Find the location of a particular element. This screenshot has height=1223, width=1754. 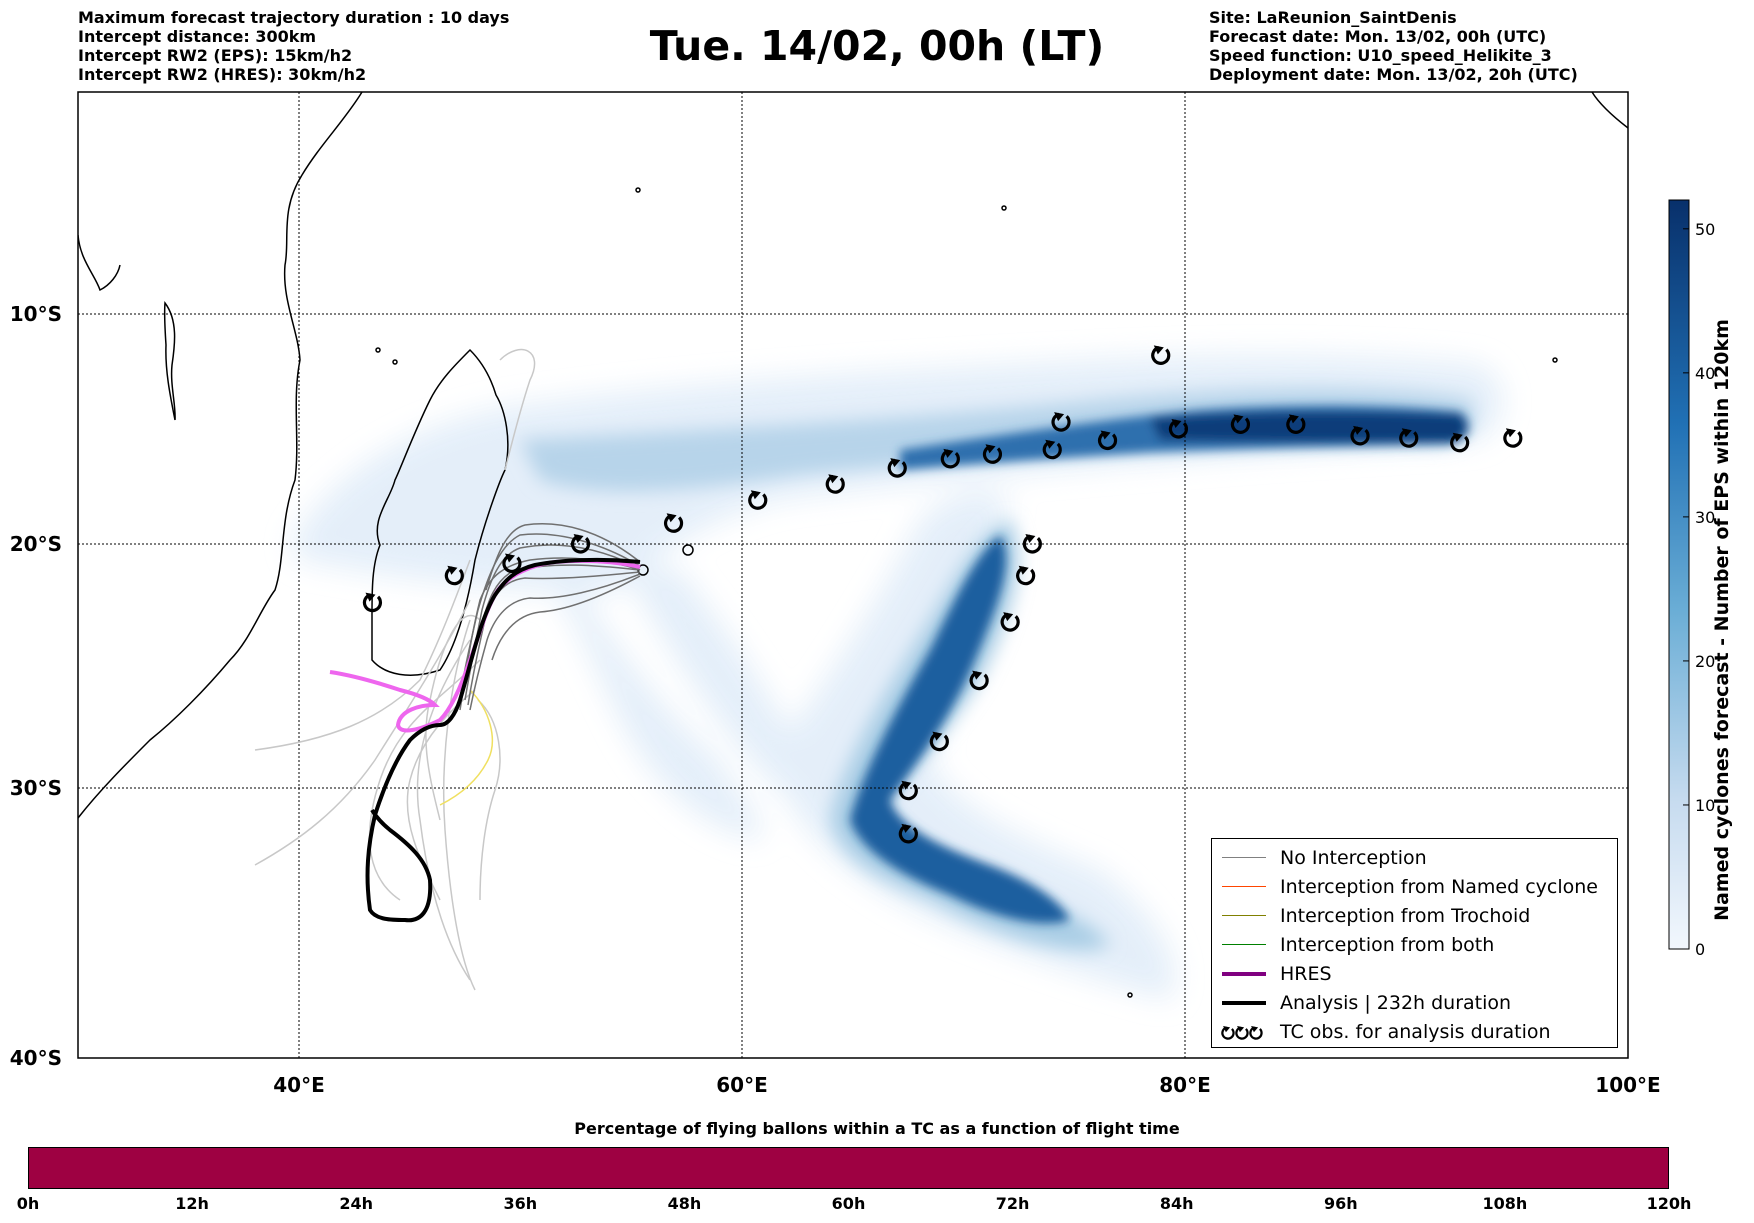

header-right-line-1: Site: LaReunion_SaintDenis is located at coordinates (1333, 17).